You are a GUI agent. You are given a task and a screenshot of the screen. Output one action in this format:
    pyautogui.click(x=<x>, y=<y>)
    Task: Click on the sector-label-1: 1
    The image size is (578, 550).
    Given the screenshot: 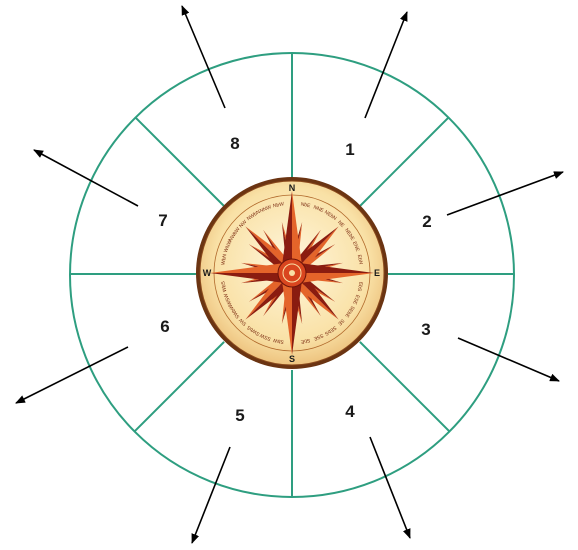 What is the action you would take?
    pyautogui.click(x=349, y=149)
    